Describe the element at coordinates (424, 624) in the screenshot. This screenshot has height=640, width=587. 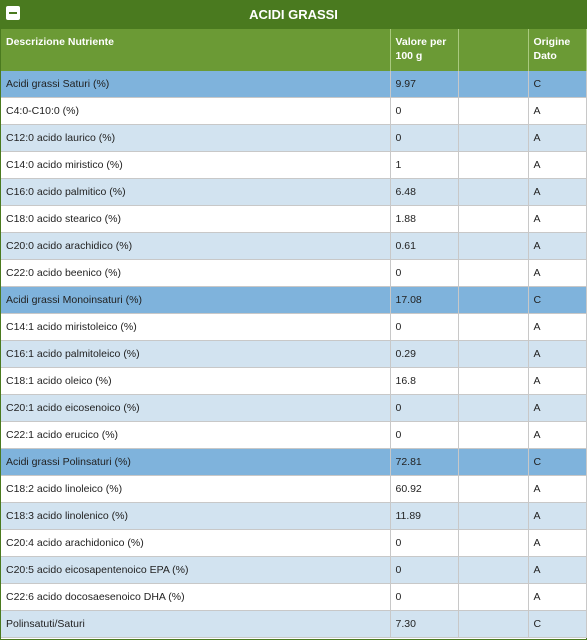
I see `value-cell: 7.30` at that location.